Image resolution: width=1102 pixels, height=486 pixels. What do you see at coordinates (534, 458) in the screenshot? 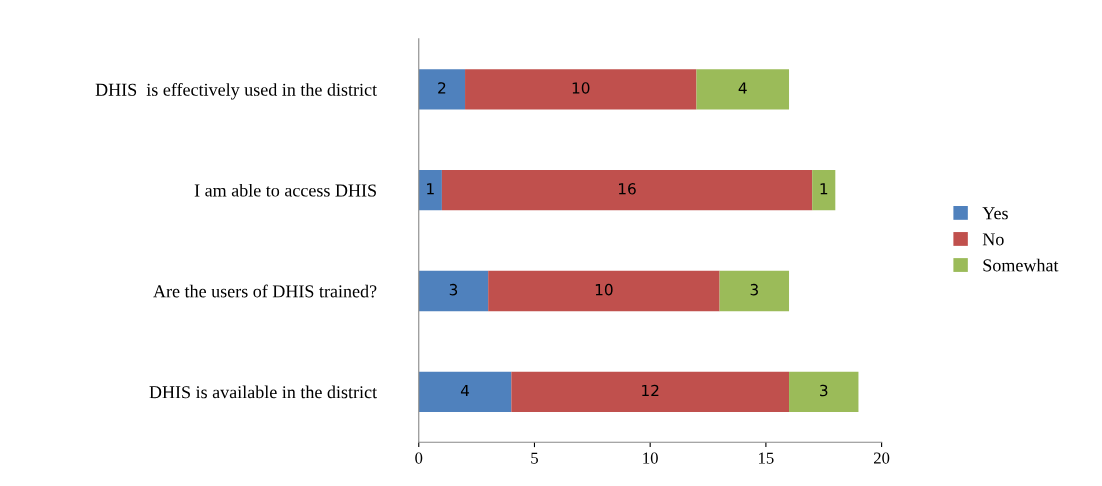
I see `x-tick-label: 5` at bounding box center [534, 458].